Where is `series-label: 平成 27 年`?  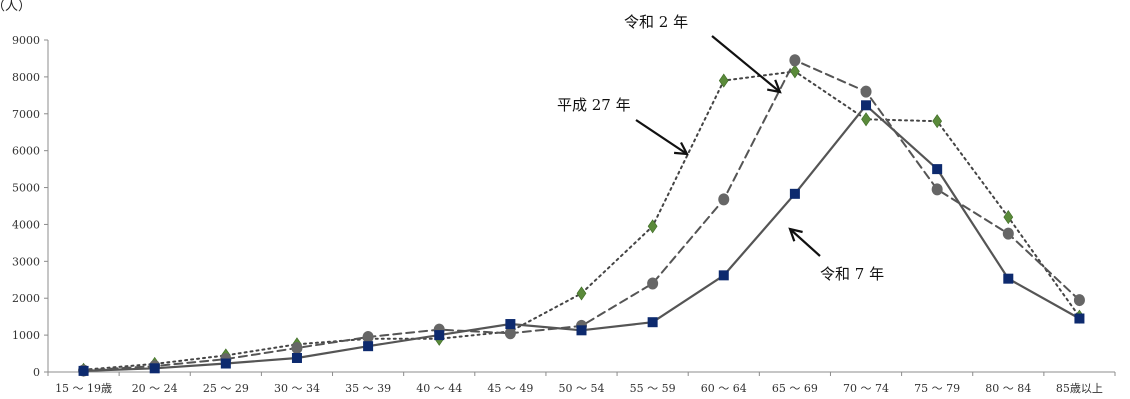
series-label: 平成 27 年 is located at coordinates (594, 105).